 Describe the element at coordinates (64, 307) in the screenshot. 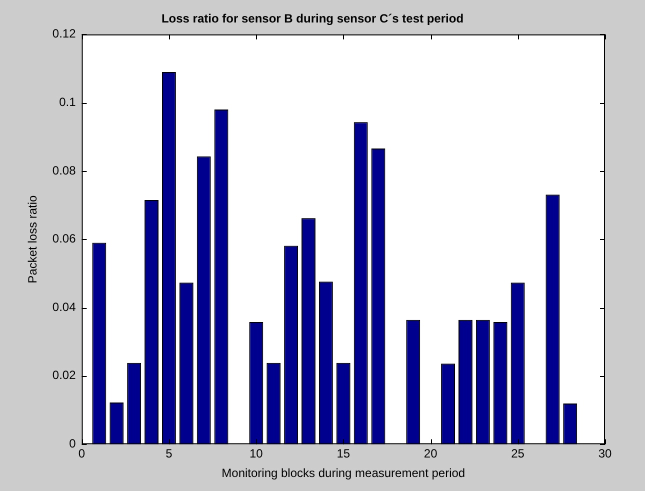

I see `y-tick-label: 0.04` at that location.